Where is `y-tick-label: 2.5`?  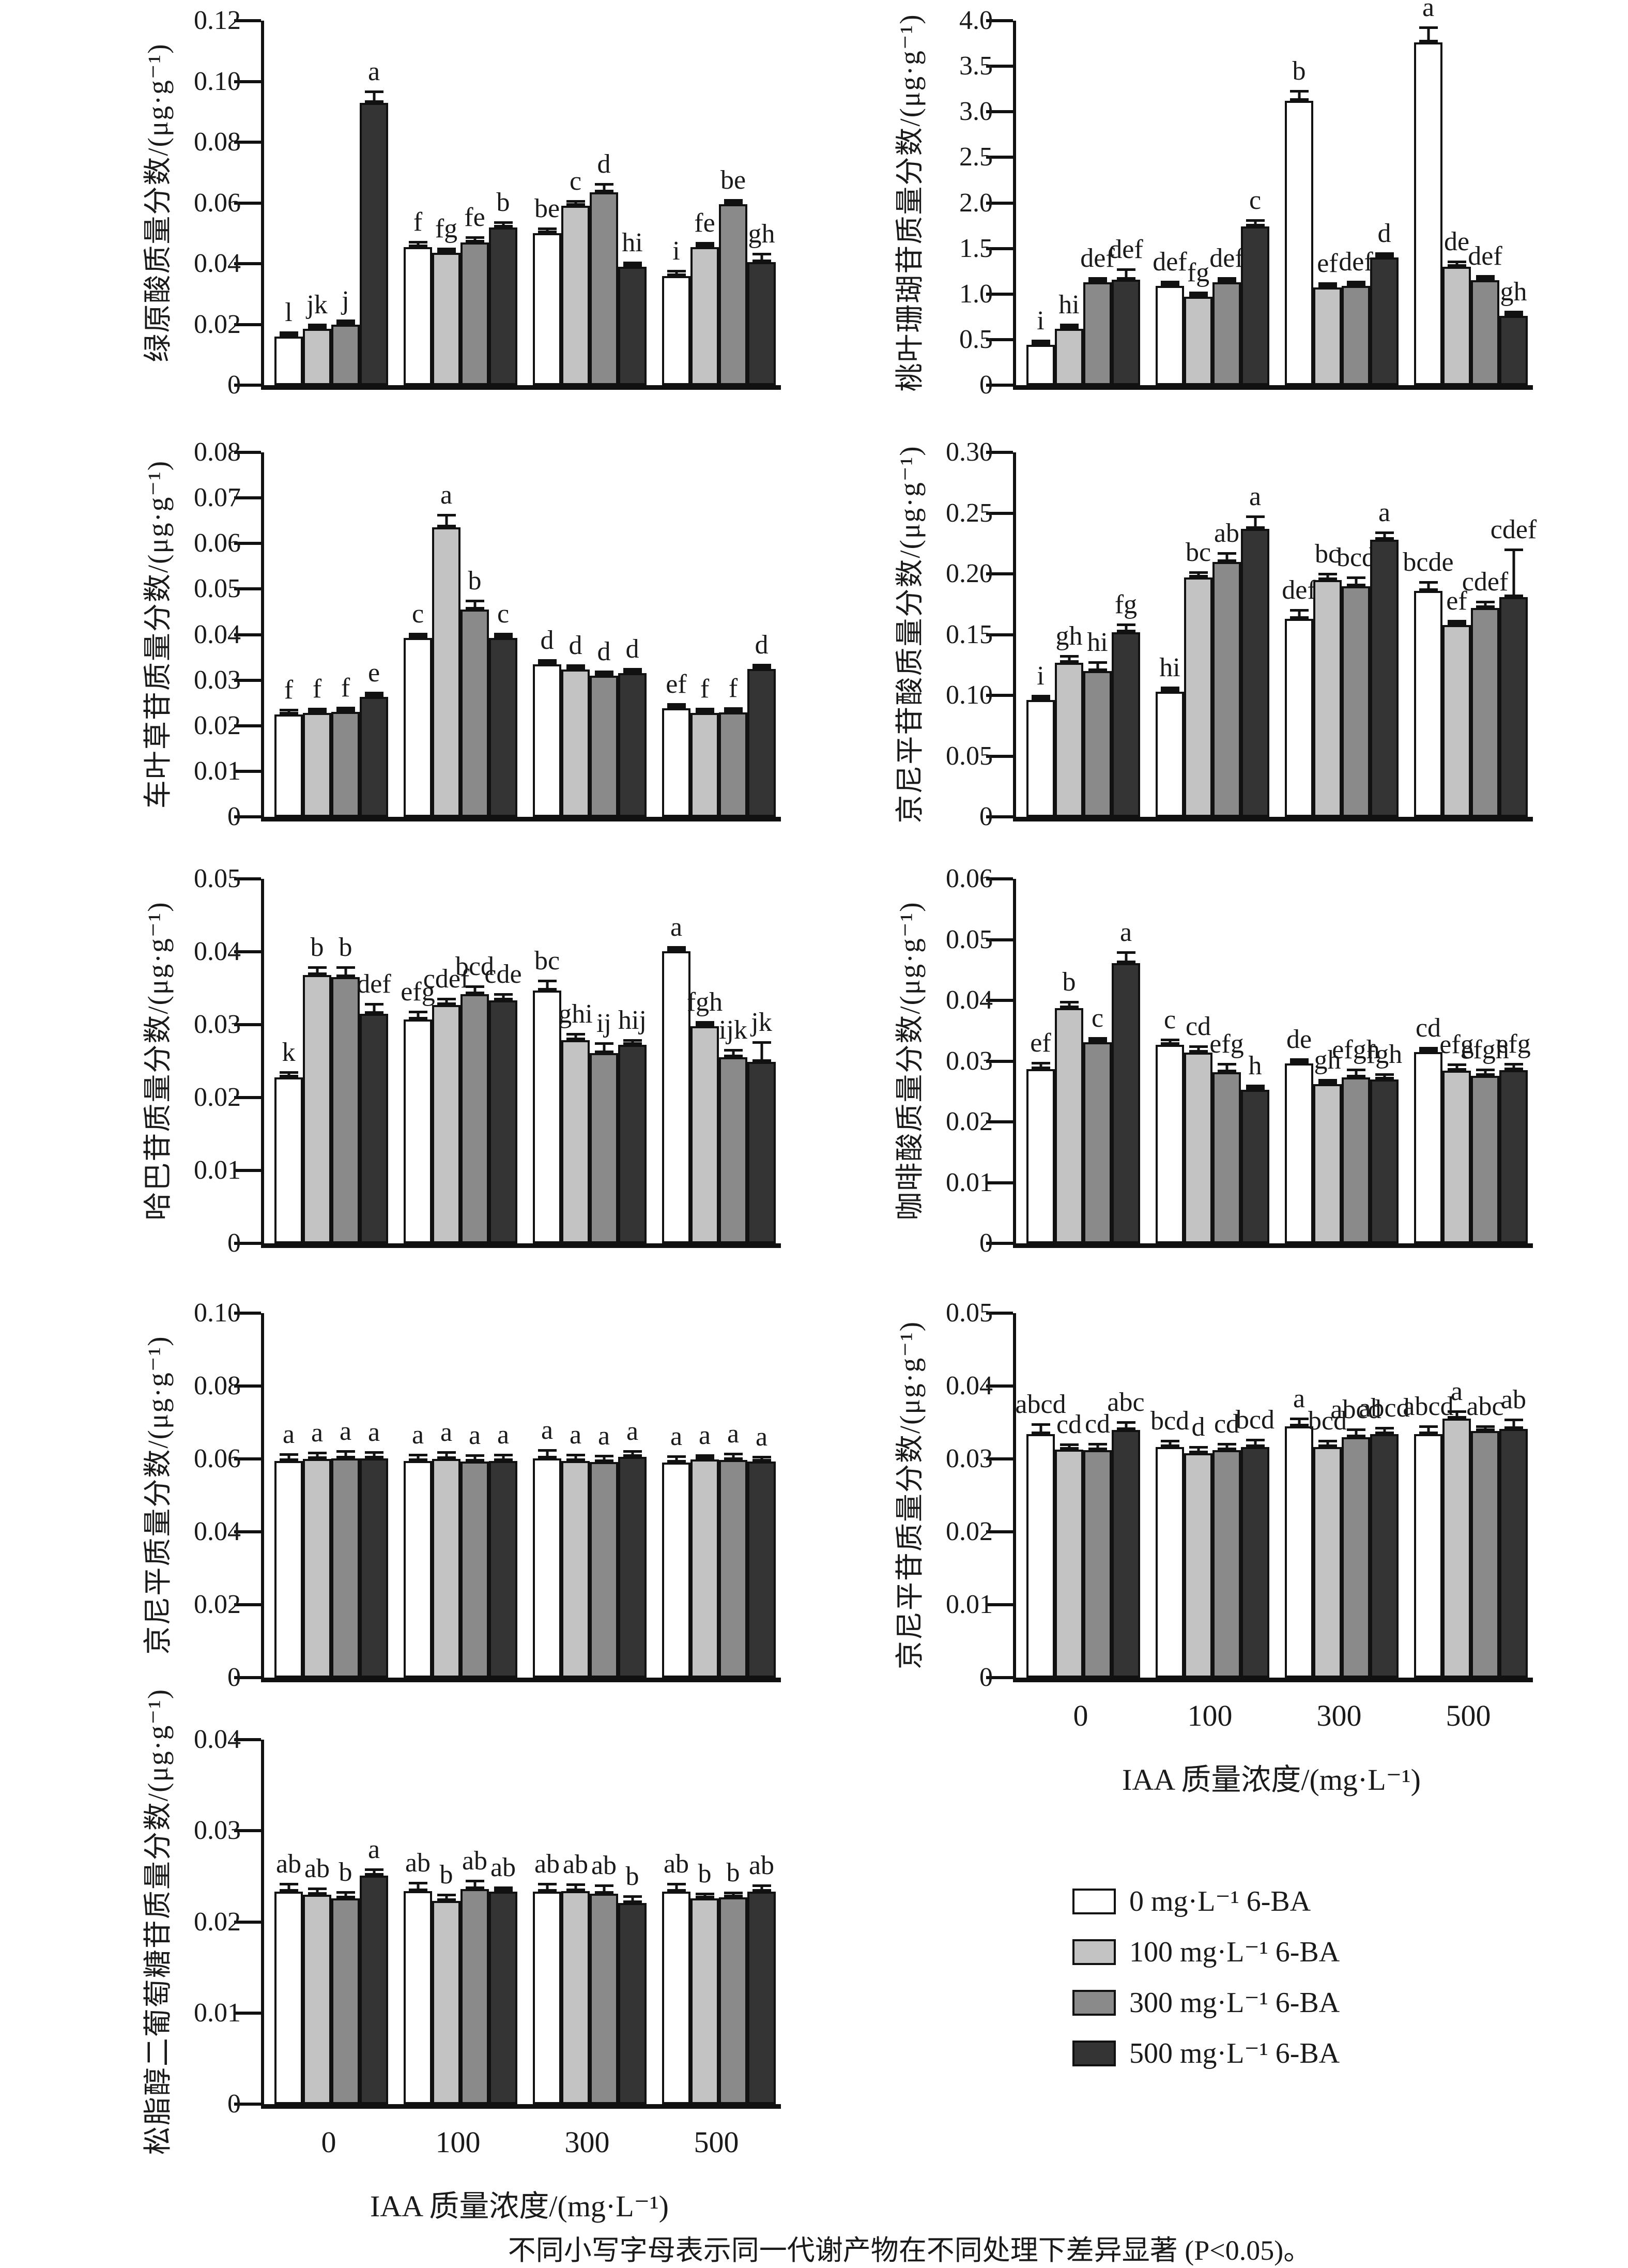 y-tick-label: 2.5 is located at coordinates (976, 157).